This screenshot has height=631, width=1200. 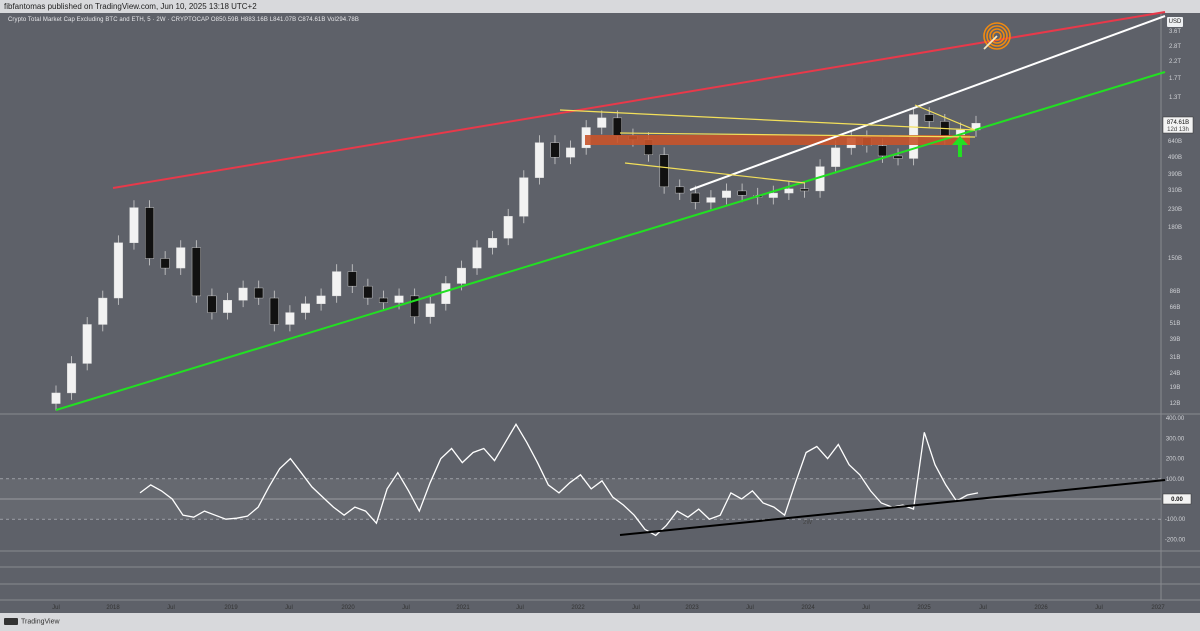 I want to click on target-icon, so click(x=997, y=36).